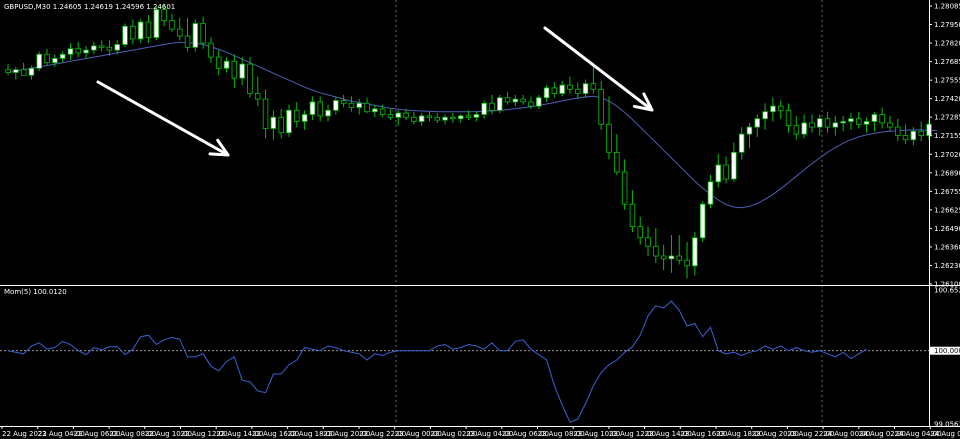  I want to click on time-tick-label: 23 Aug 04:00, so click(489, 434).